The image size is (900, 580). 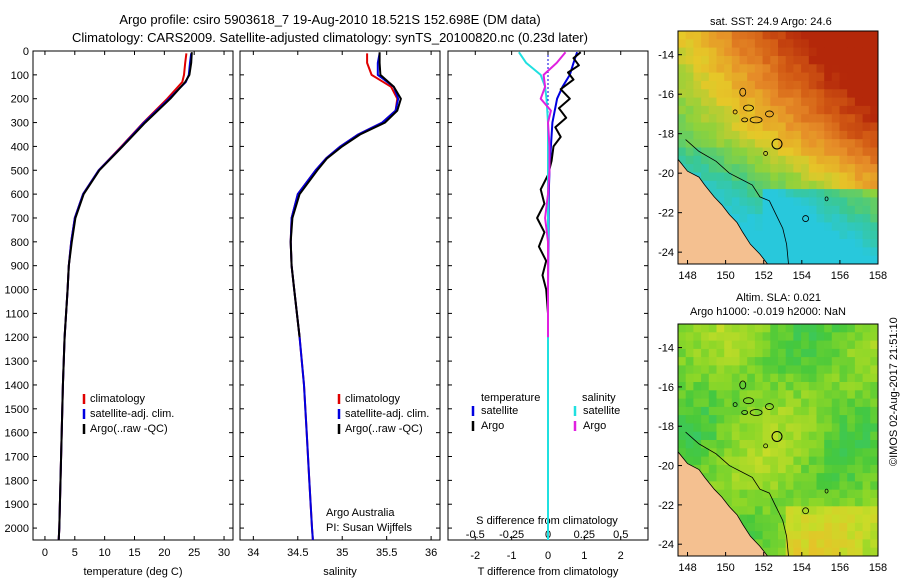 What do you see at coordinates (344, 297) in the screenshot?
I see `sal-line-satellite` at bounding box center [344, 297].